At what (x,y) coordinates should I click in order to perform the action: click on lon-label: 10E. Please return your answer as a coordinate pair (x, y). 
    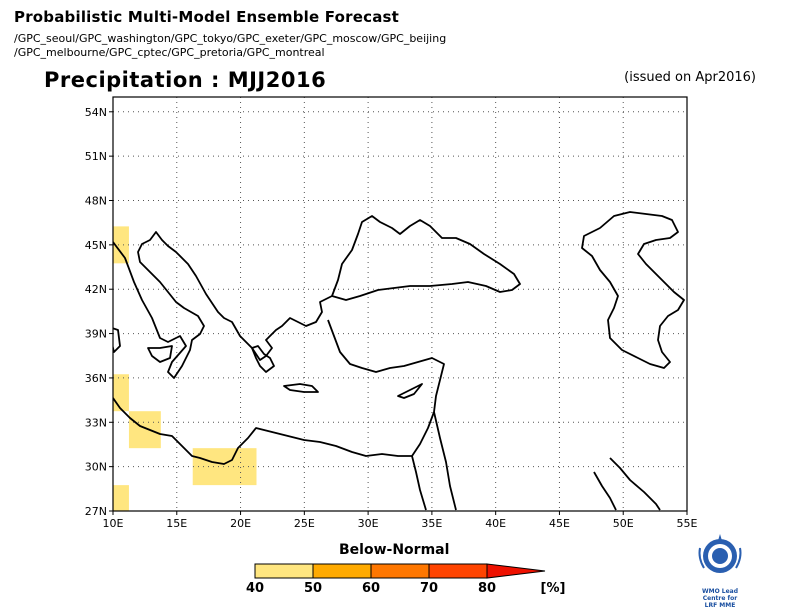
    Looking at the image, I should click on (113, 523).